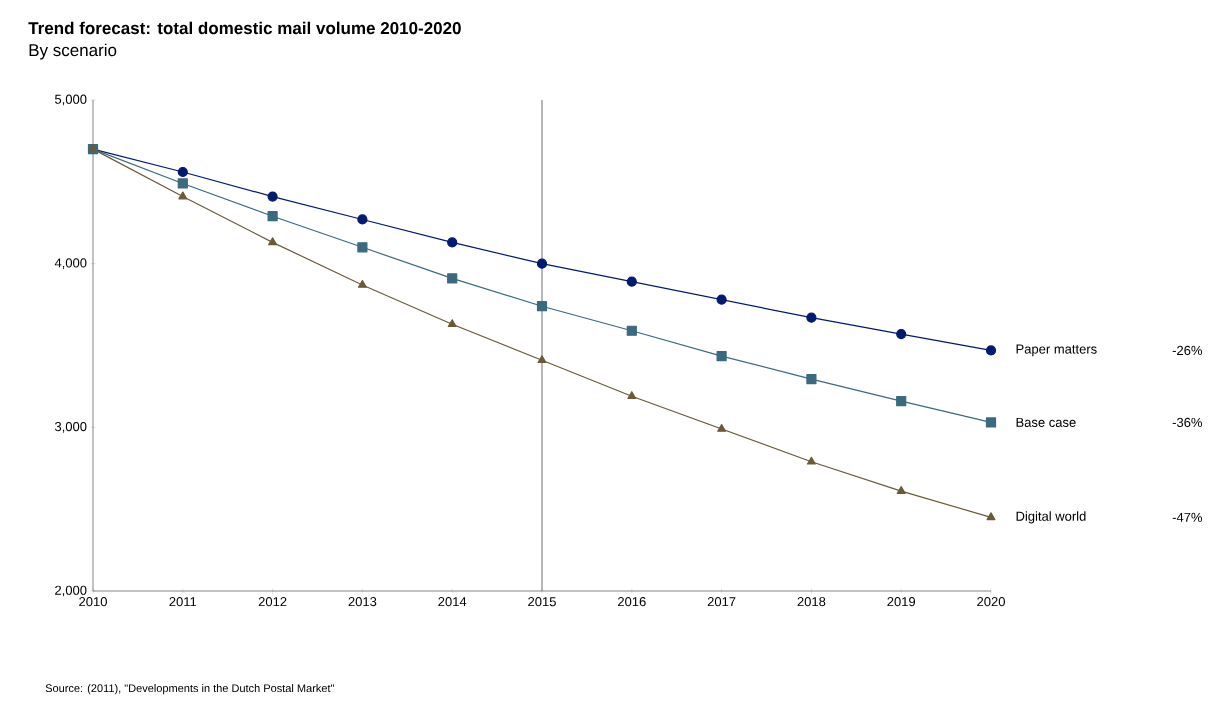  Describe the element at coordinates (70, 264) in the screenshot. I see `y-tick-label: 4,000` at that location.